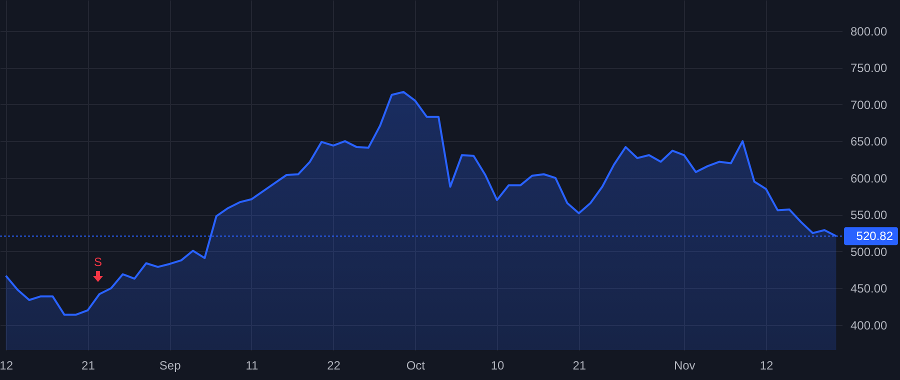 The width and height of the screenshot is (900, 380). What do you see at coordinates (685, 365) in the screenshot?
I see `x-tick-label: Nov` at bounding box center [685, 365].